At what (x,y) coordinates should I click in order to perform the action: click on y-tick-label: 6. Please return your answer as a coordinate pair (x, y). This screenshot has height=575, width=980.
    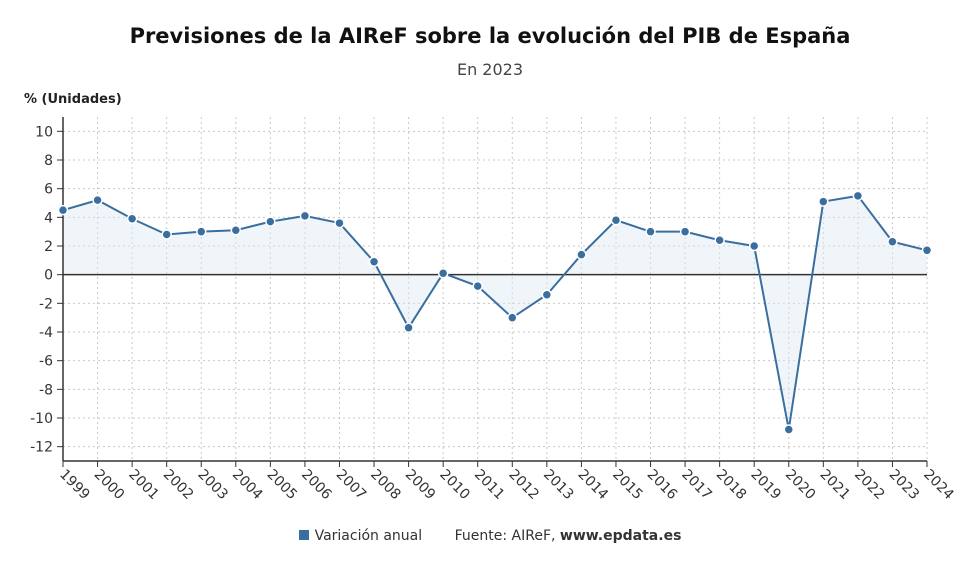
    Looking at the image, I should click on (48, 190).